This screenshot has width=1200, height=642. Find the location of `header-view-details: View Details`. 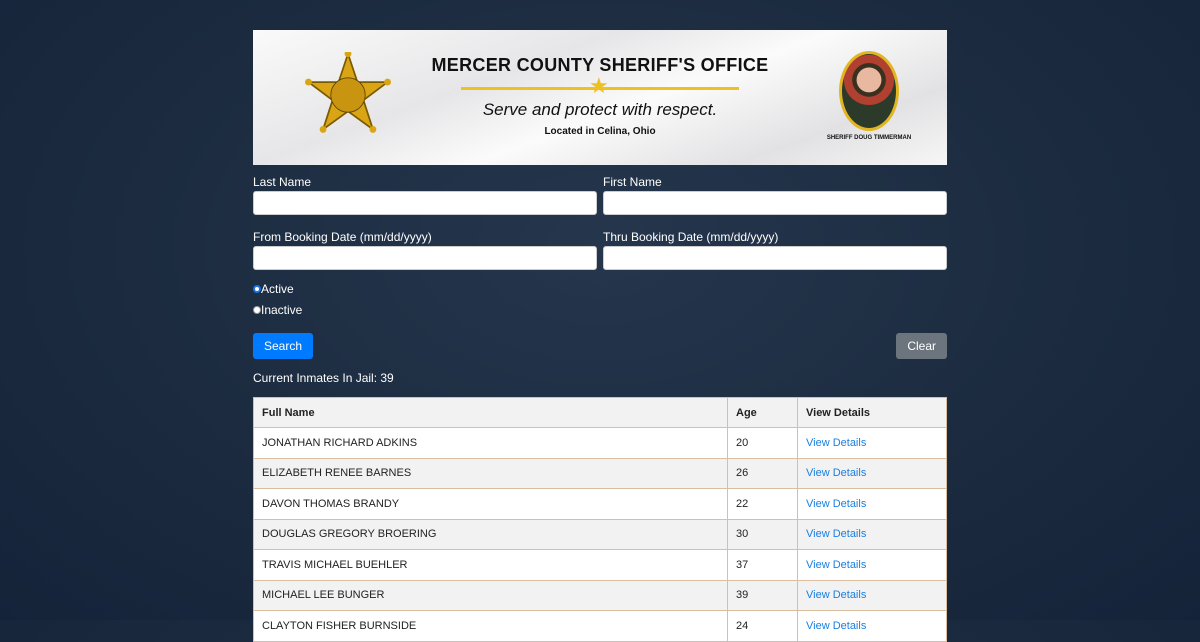

header-view-details: View Details is located at coordinates (872, 412).